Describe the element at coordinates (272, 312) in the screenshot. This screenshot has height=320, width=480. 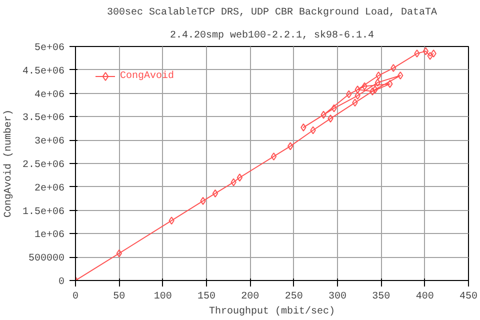
I see `x-axis-title: Throughput (mbit/sec)` at that location.